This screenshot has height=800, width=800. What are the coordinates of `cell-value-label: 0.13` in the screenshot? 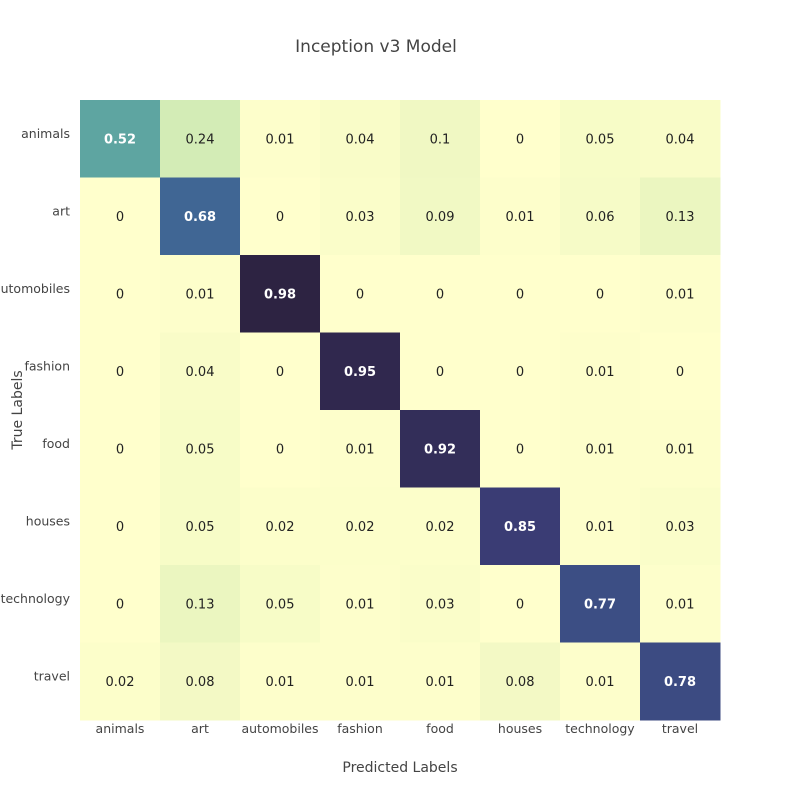 It's located at (680, 217).